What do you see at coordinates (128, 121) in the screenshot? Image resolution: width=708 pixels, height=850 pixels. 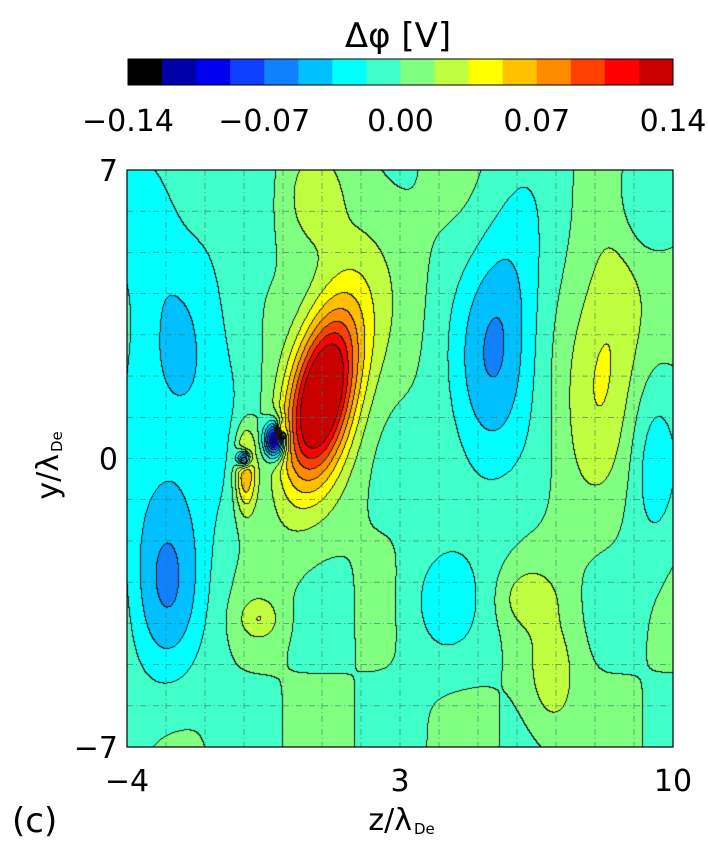 I see `colorbar-tick-label: −0.14` at bounding box center [128, 121].